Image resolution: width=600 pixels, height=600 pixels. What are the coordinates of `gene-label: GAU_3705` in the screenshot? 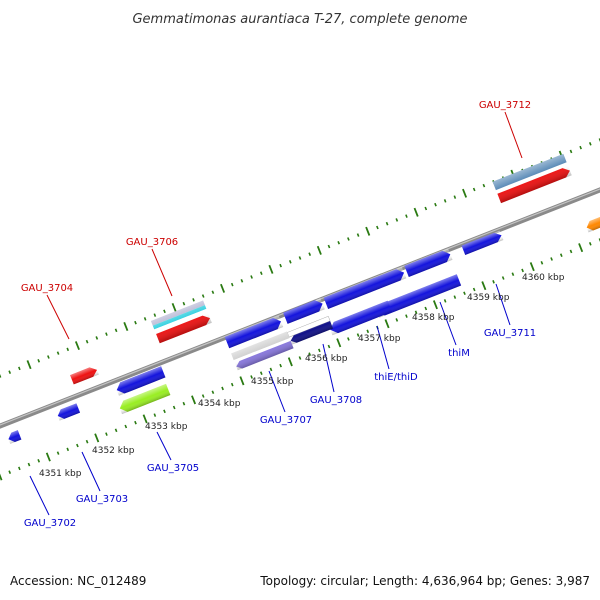 It's located at (173, 468).